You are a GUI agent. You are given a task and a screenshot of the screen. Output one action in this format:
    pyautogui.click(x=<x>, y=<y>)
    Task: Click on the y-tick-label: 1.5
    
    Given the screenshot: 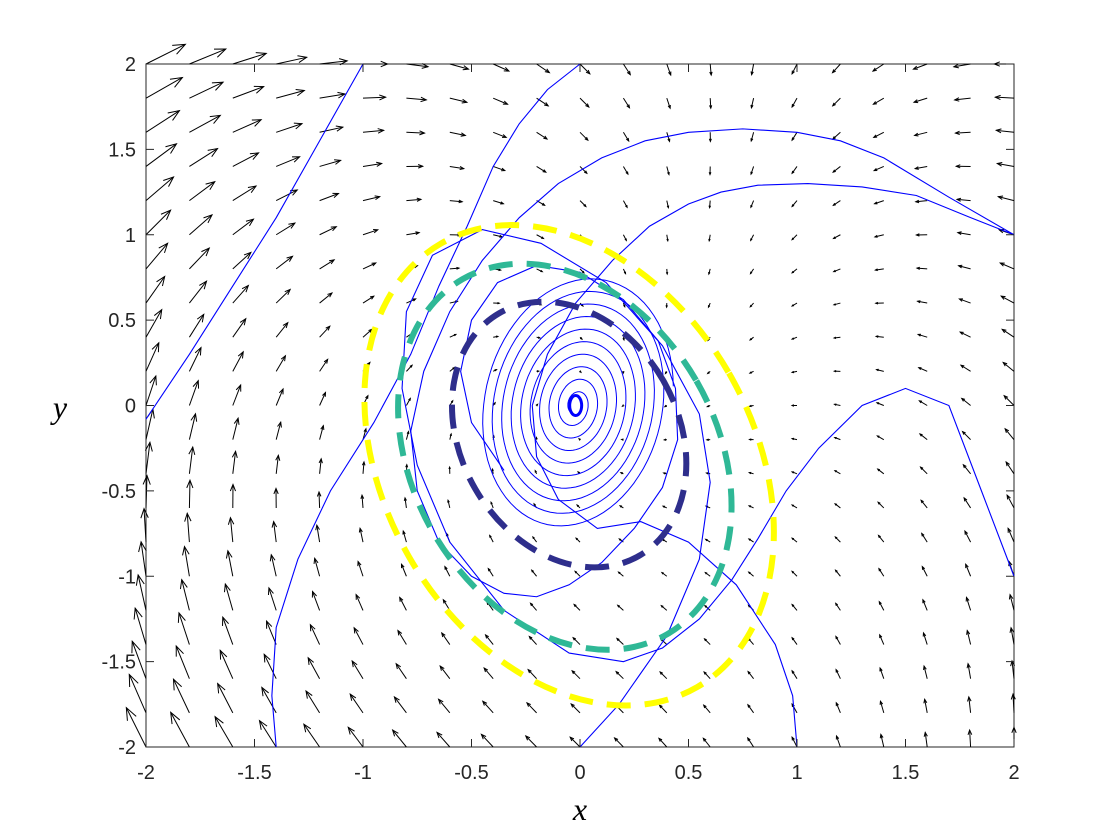 What is the action you would take?
    pyautogui.click(x=122, y=150)
    